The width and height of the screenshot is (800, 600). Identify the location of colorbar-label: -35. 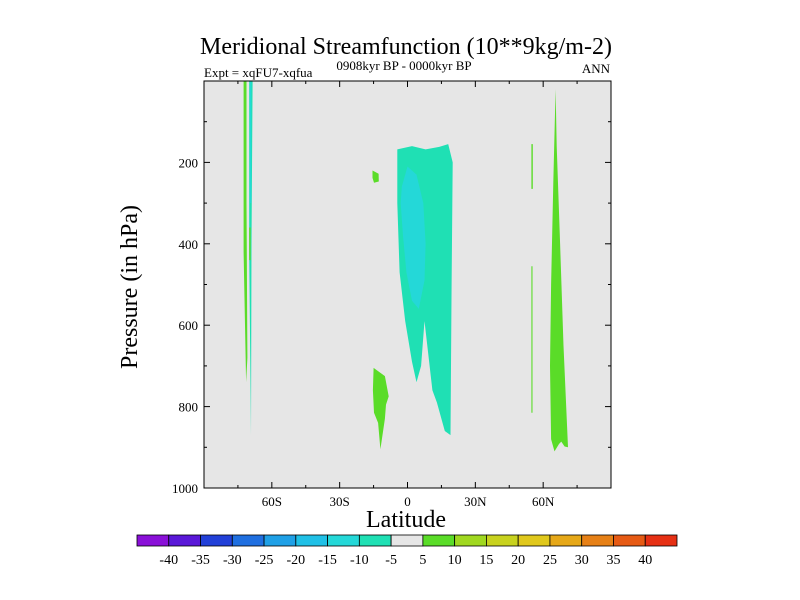
(200, 560).